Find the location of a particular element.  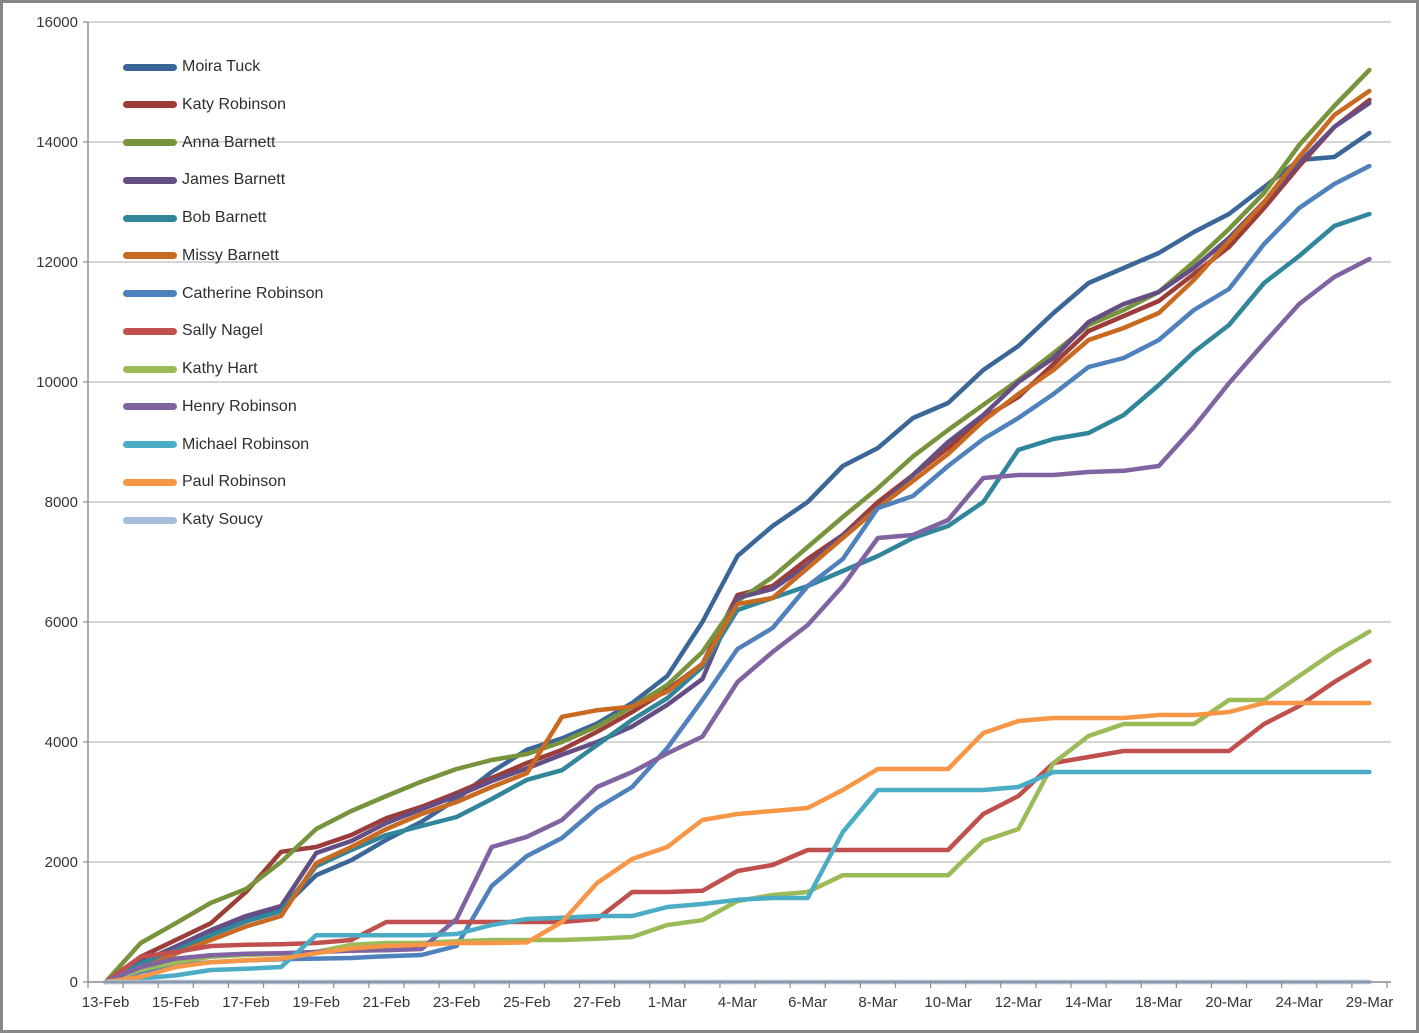

x-tick-label: 25-Feb is located at coordinates (527, 1002).